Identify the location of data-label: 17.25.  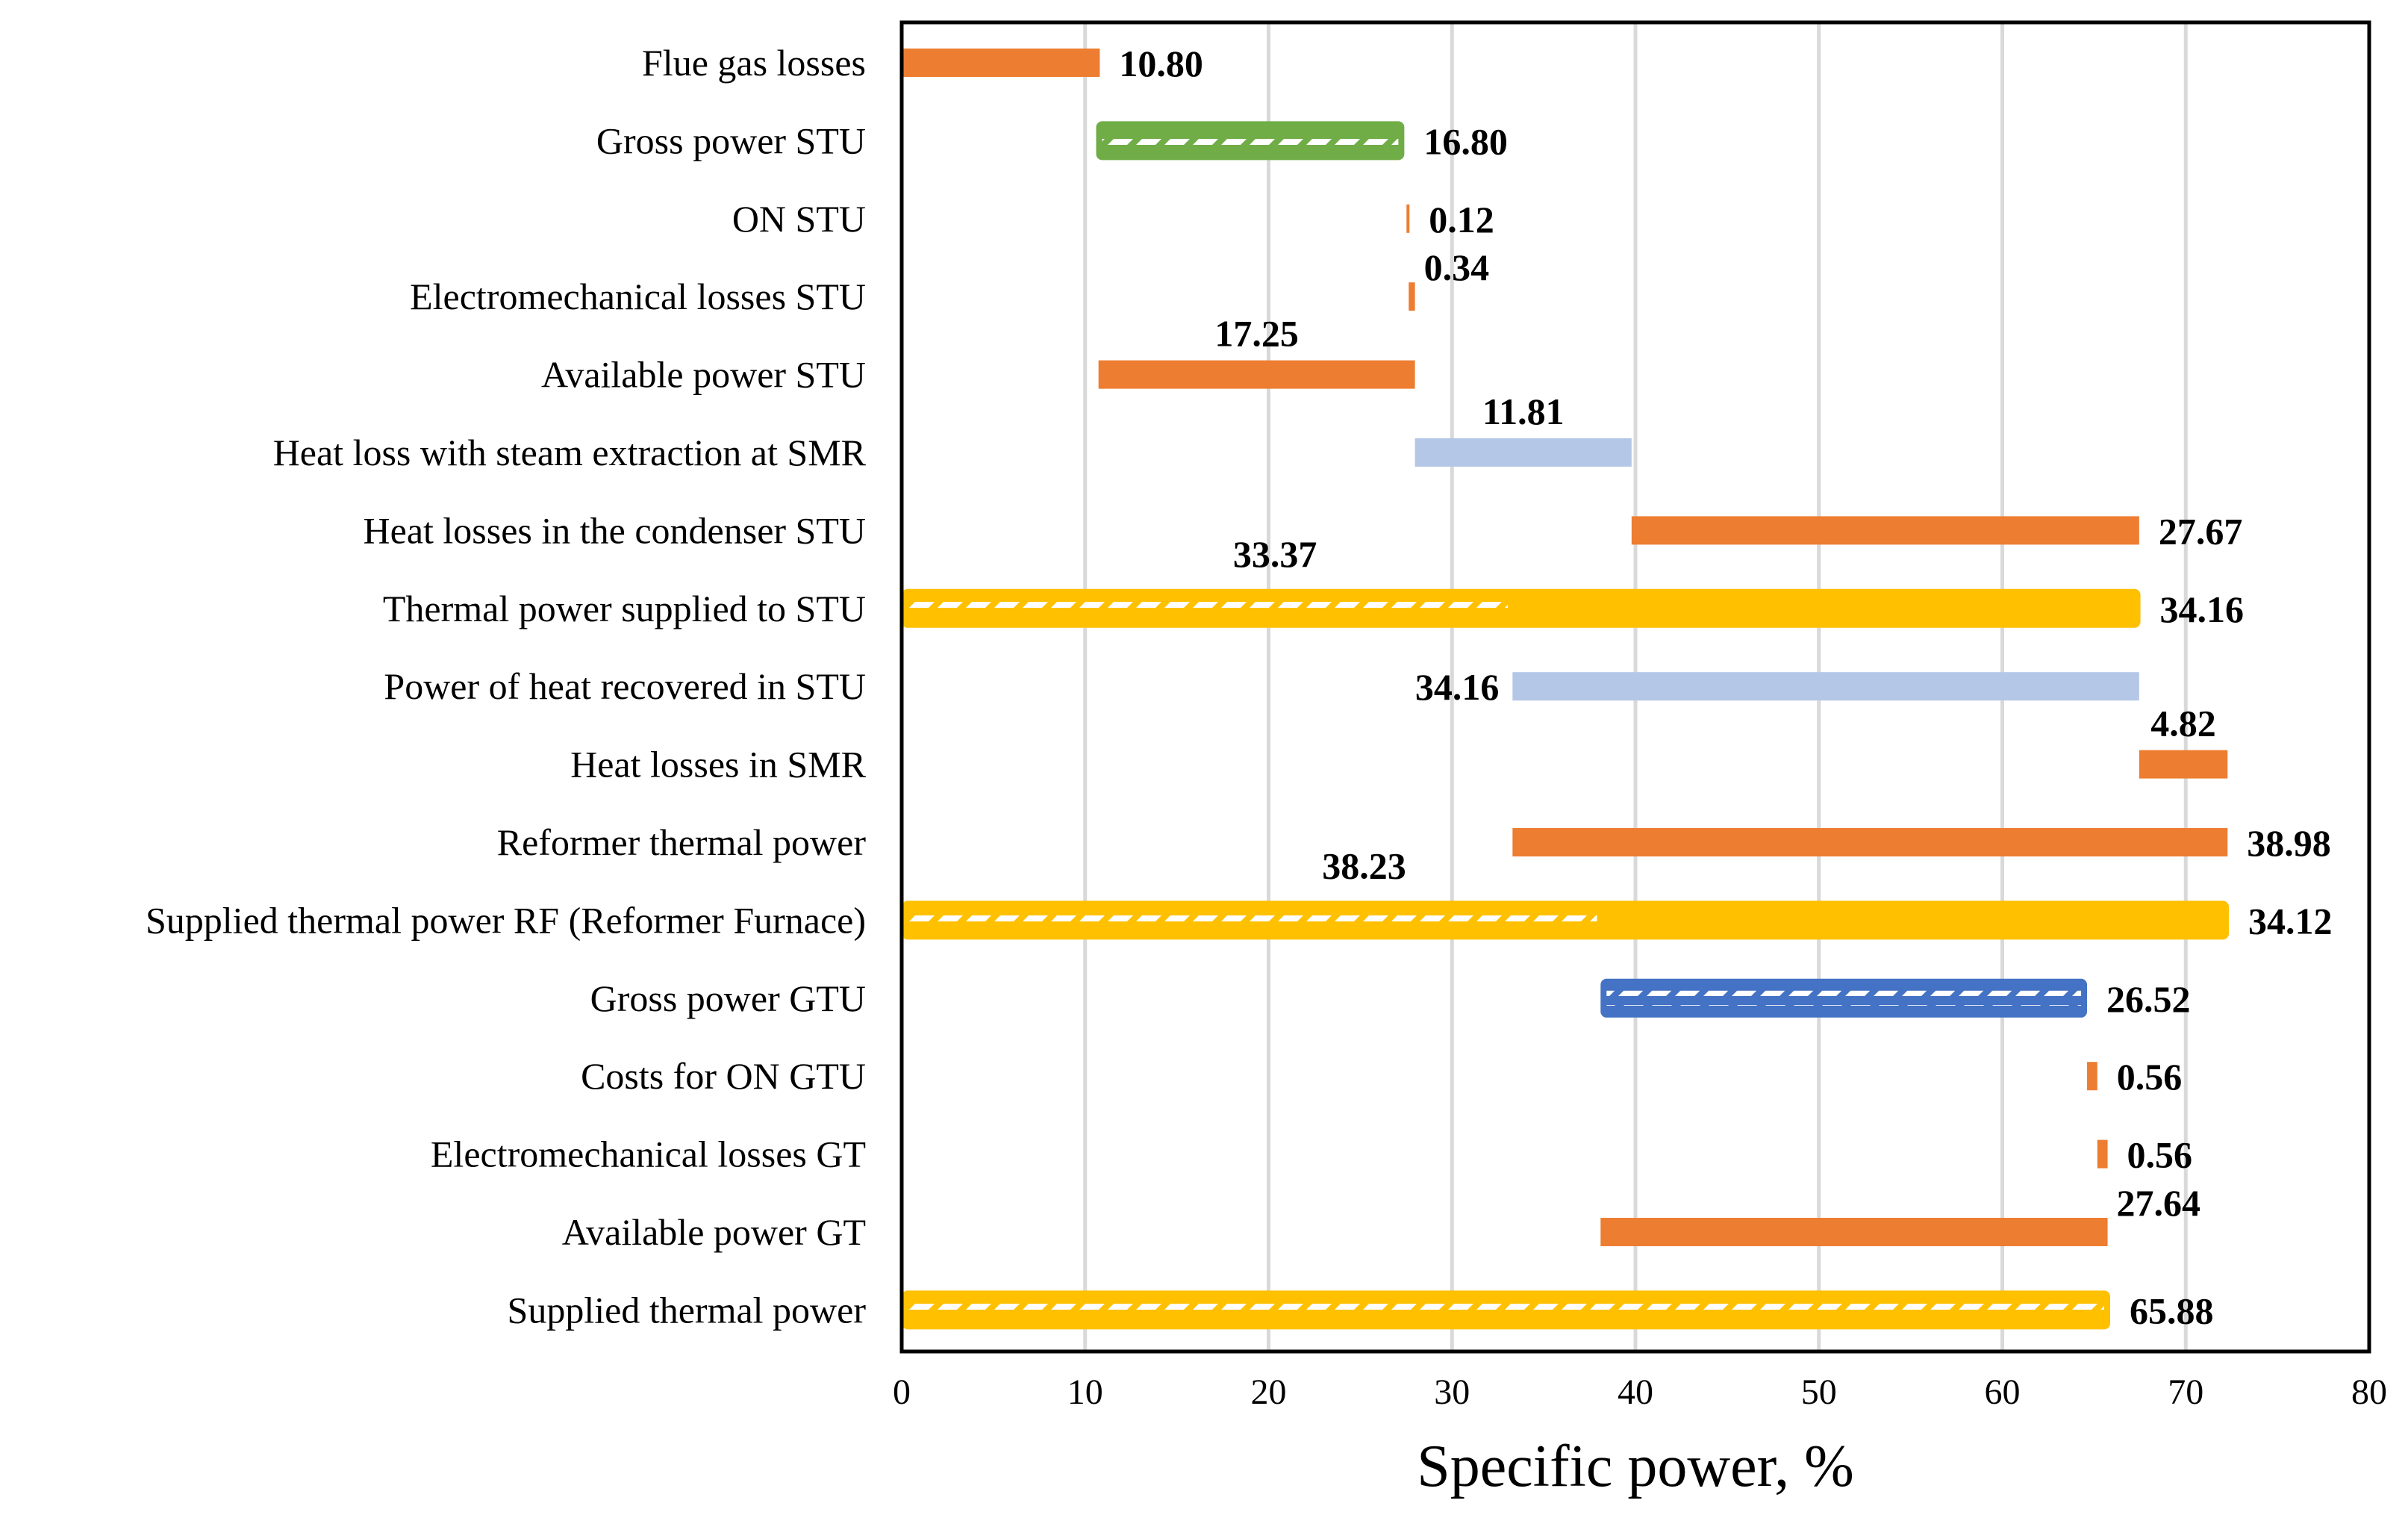
(1256, 334).